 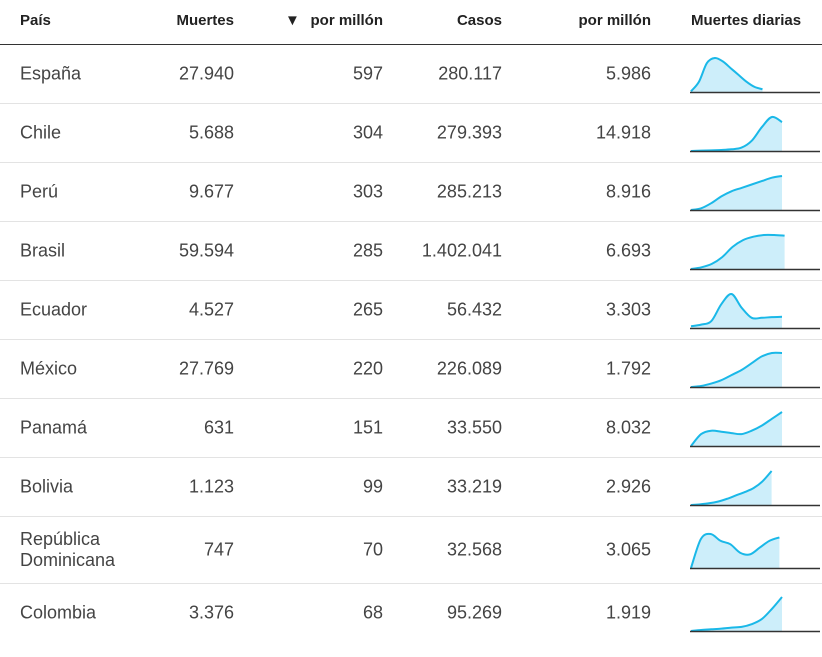 I want to click on deaths-value: 3.376, so click(x=211, y=612).